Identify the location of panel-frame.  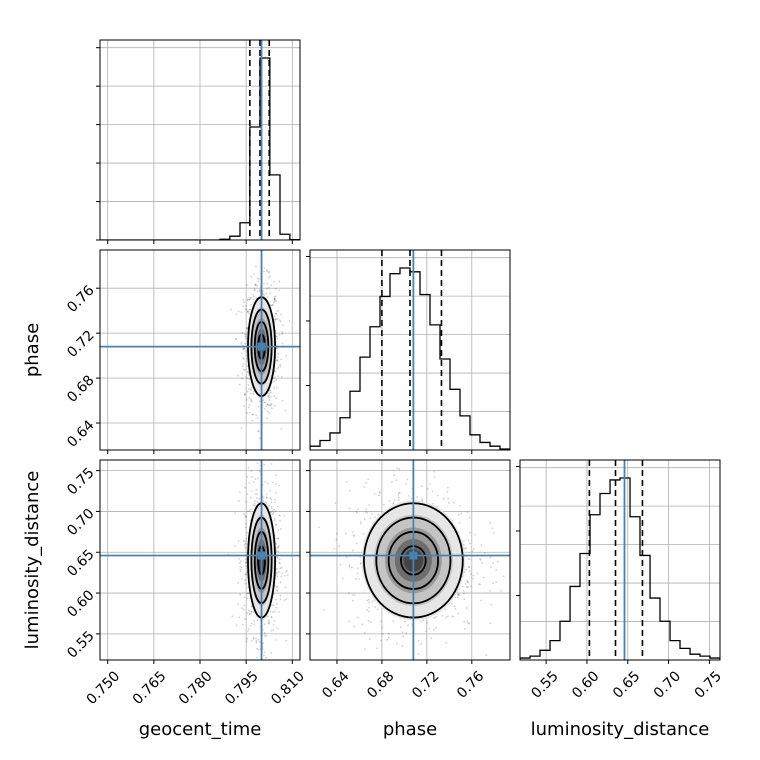
(620, 560).